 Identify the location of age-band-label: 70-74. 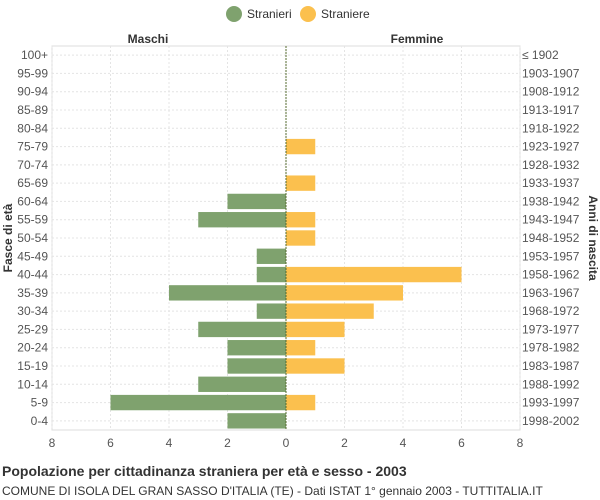
(32, 165).